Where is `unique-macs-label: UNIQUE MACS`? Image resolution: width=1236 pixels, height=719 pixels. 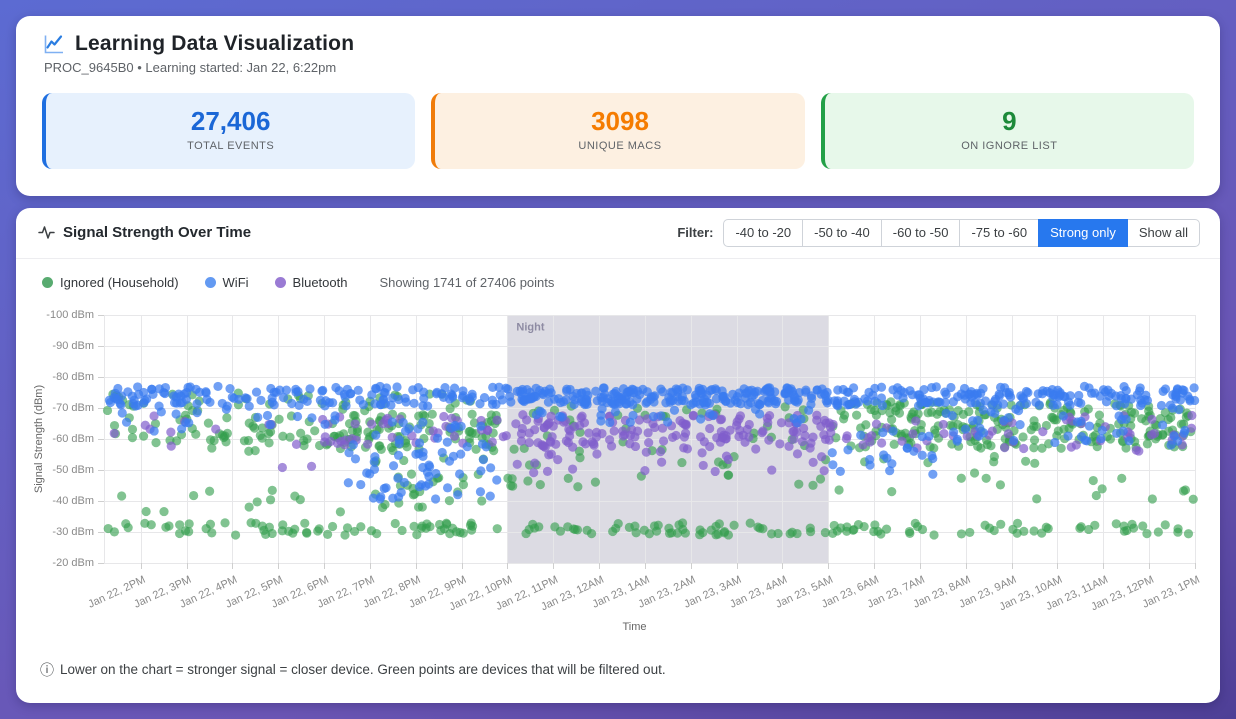
unique-macs-label: UNIQUE MACS is located at coordinates (620, 145).